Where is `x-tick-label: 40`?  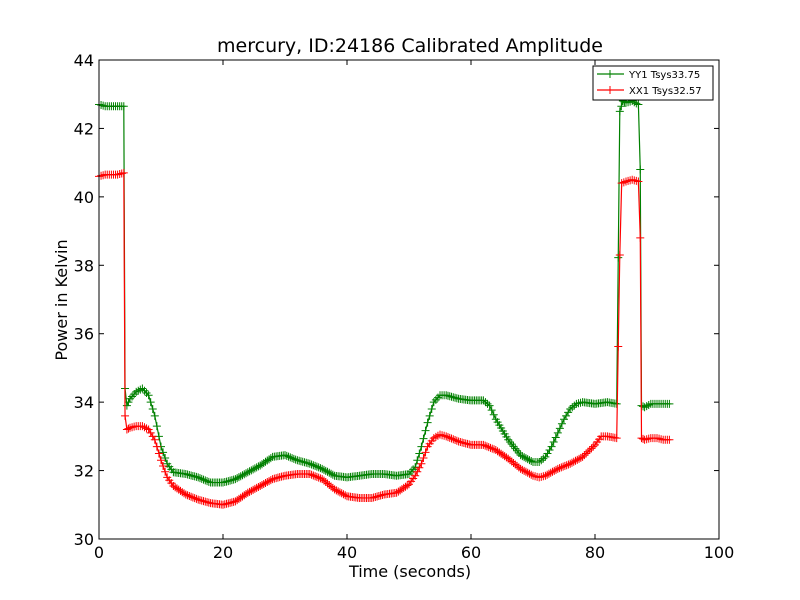
x-tick-label: 40 is located at coordinates (347, 552).